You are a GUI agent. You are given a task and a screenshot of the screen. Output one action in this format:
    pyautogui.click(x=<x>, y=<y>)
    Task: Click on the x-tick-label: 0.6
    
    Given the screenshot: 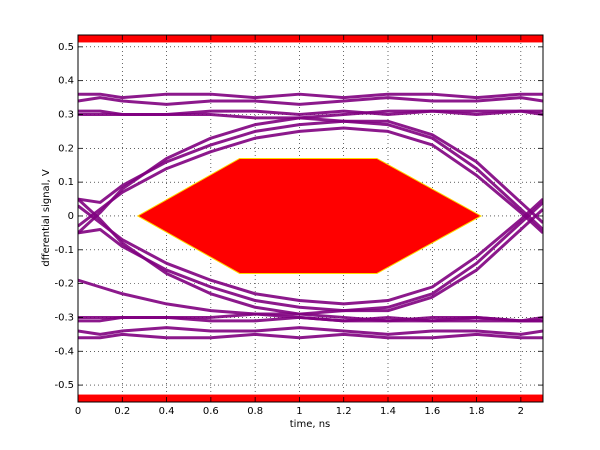 What is the action you would take?
    pyautogui.click(x=211, y=411)
    